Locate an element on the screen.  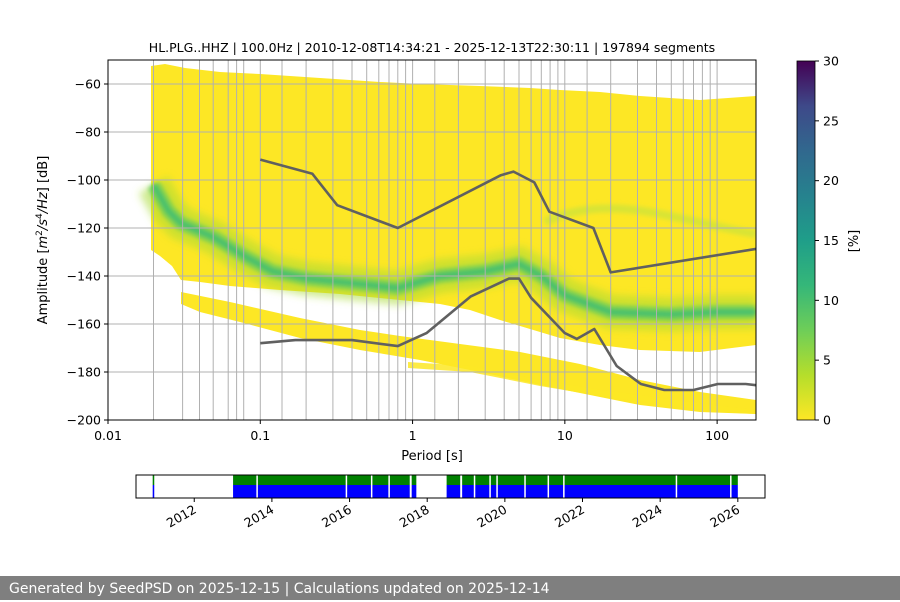
y-tick-label: −100 is located at coordinates (84, 180).